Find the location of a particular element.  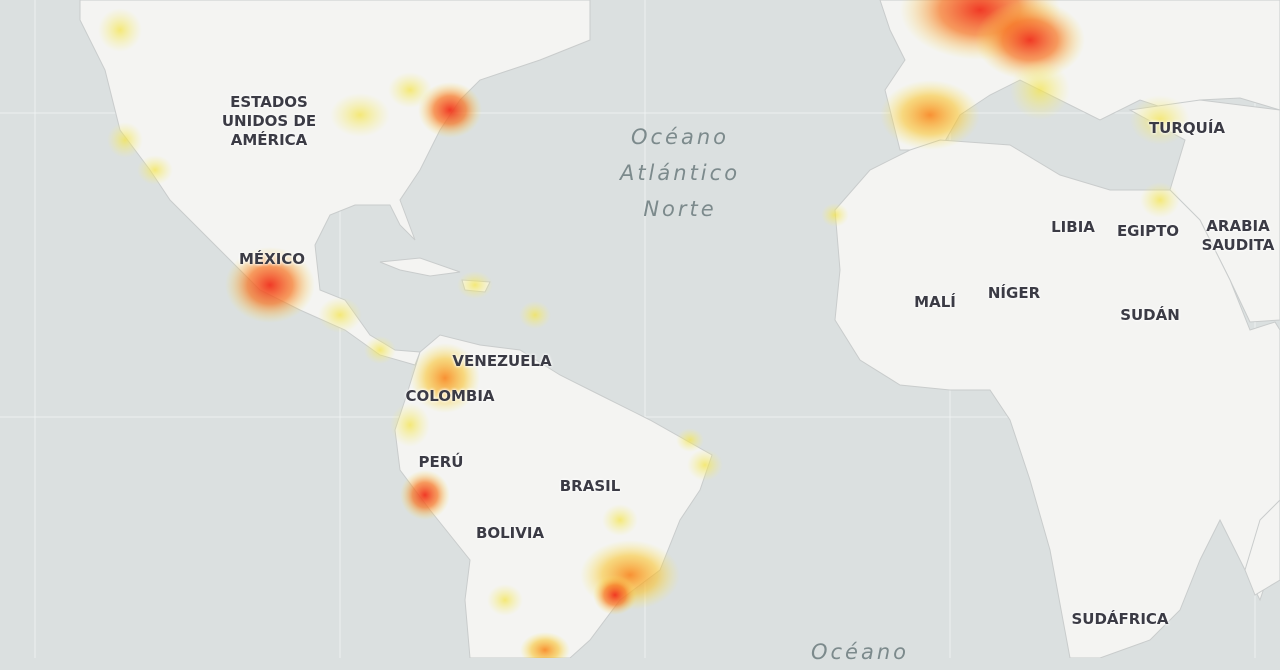

label-venezuela: VENEZUELA is located at coordinates (502, 361).